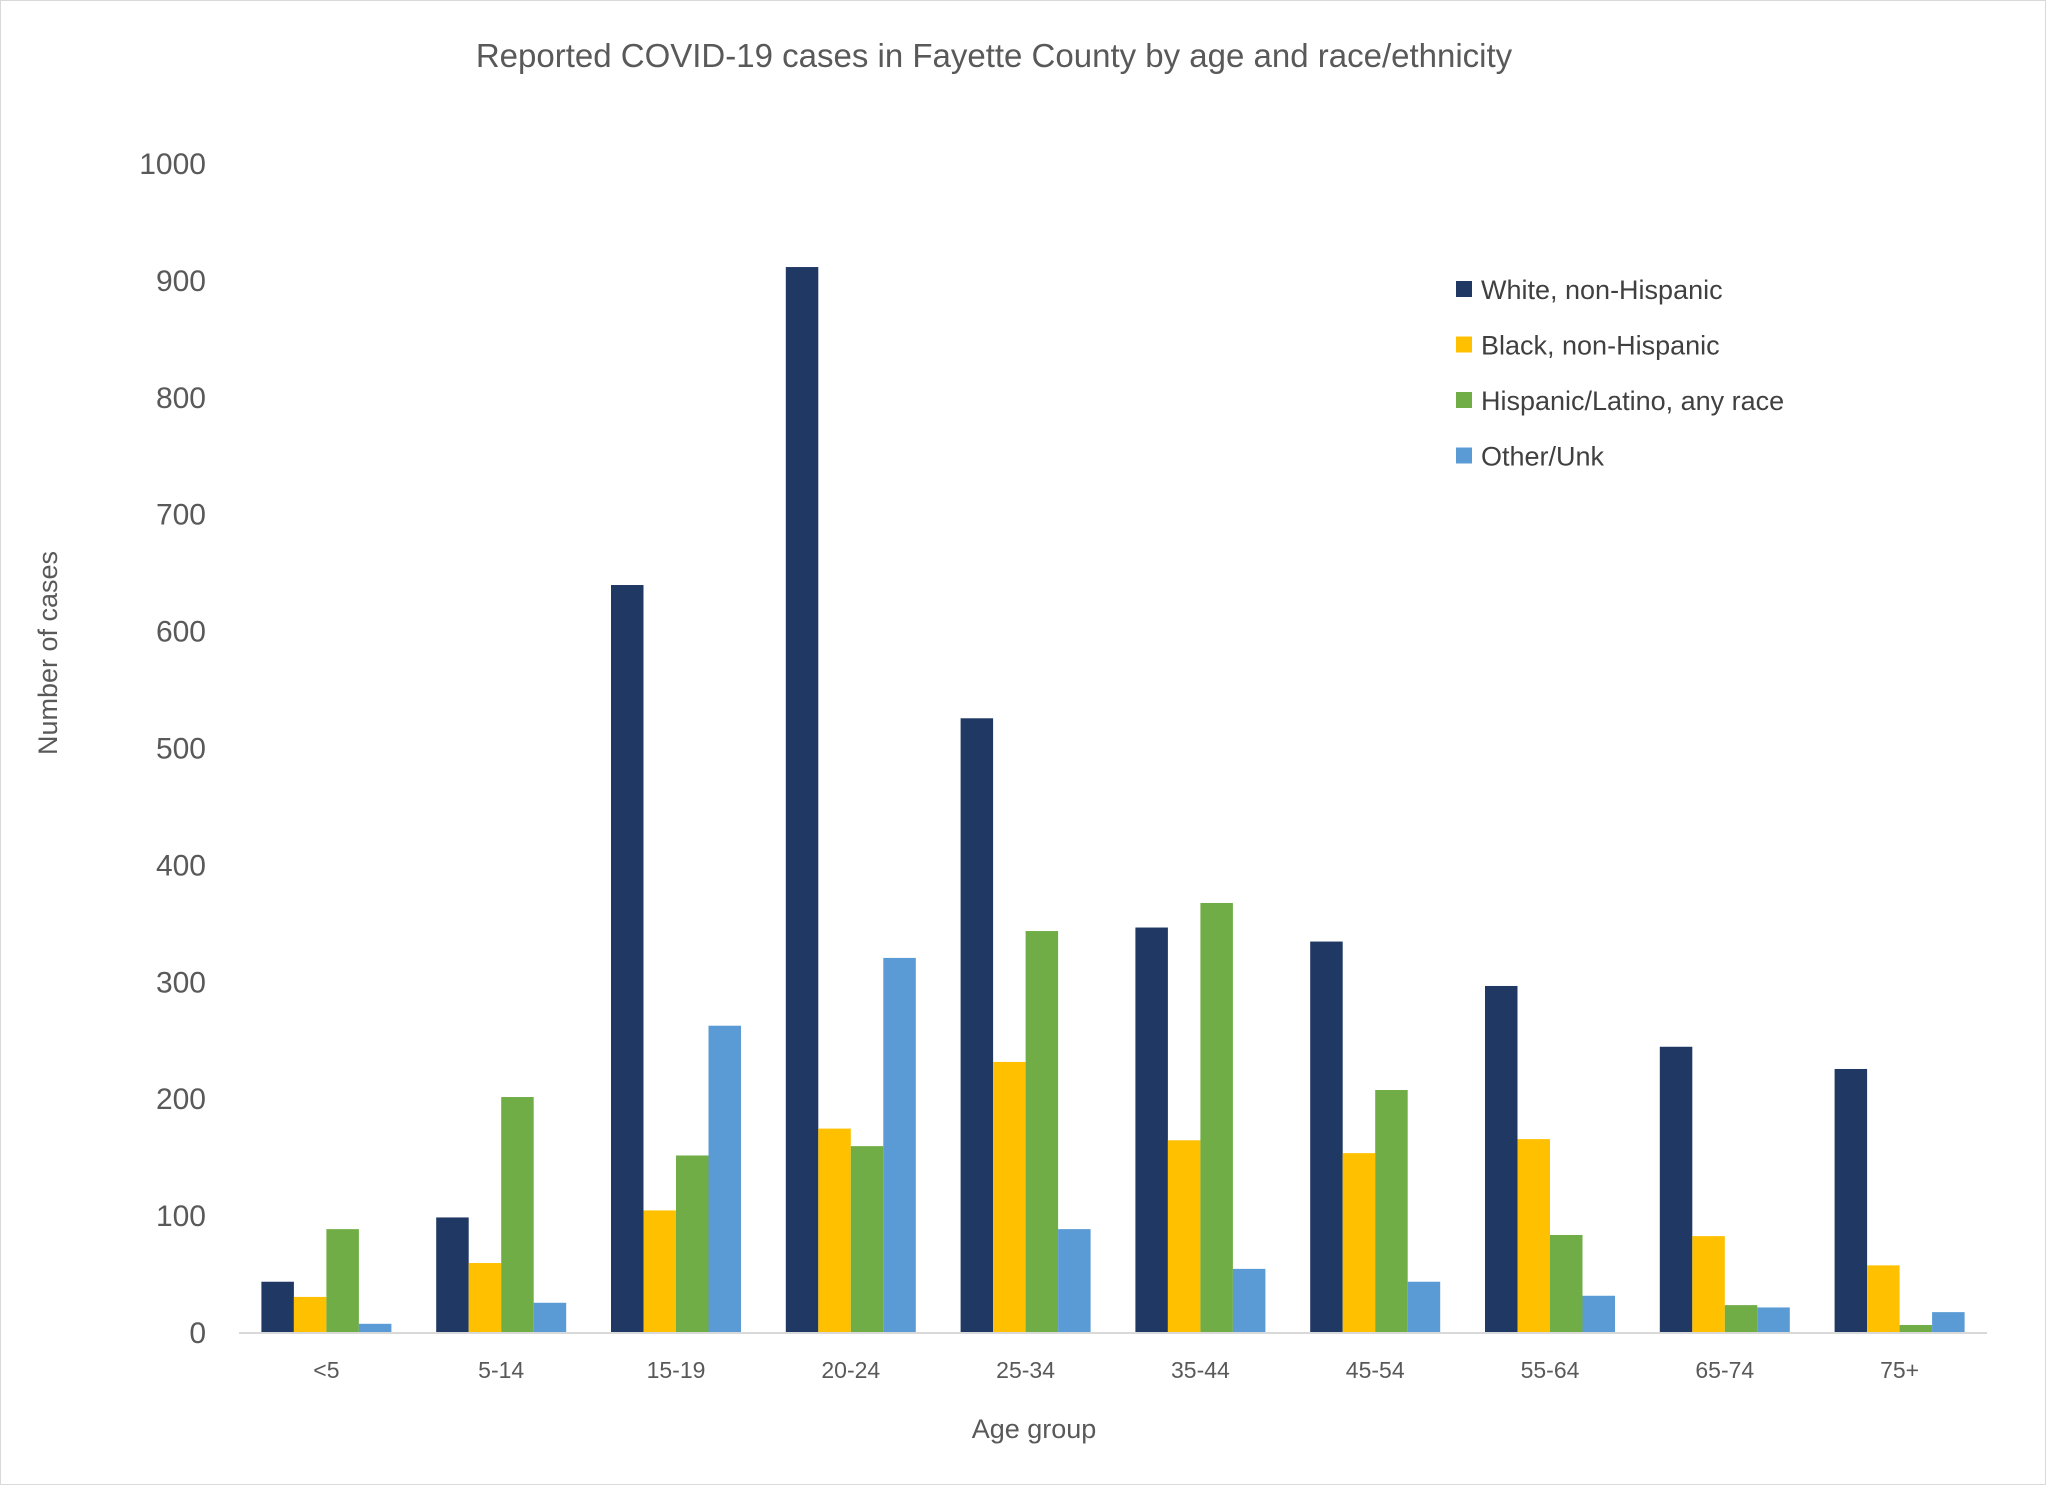 This screenshot has height=1486, width=2046. Describe the element at coordinates (181, 398) in the screenshot. I see `y-tick-label: 800` at that location.